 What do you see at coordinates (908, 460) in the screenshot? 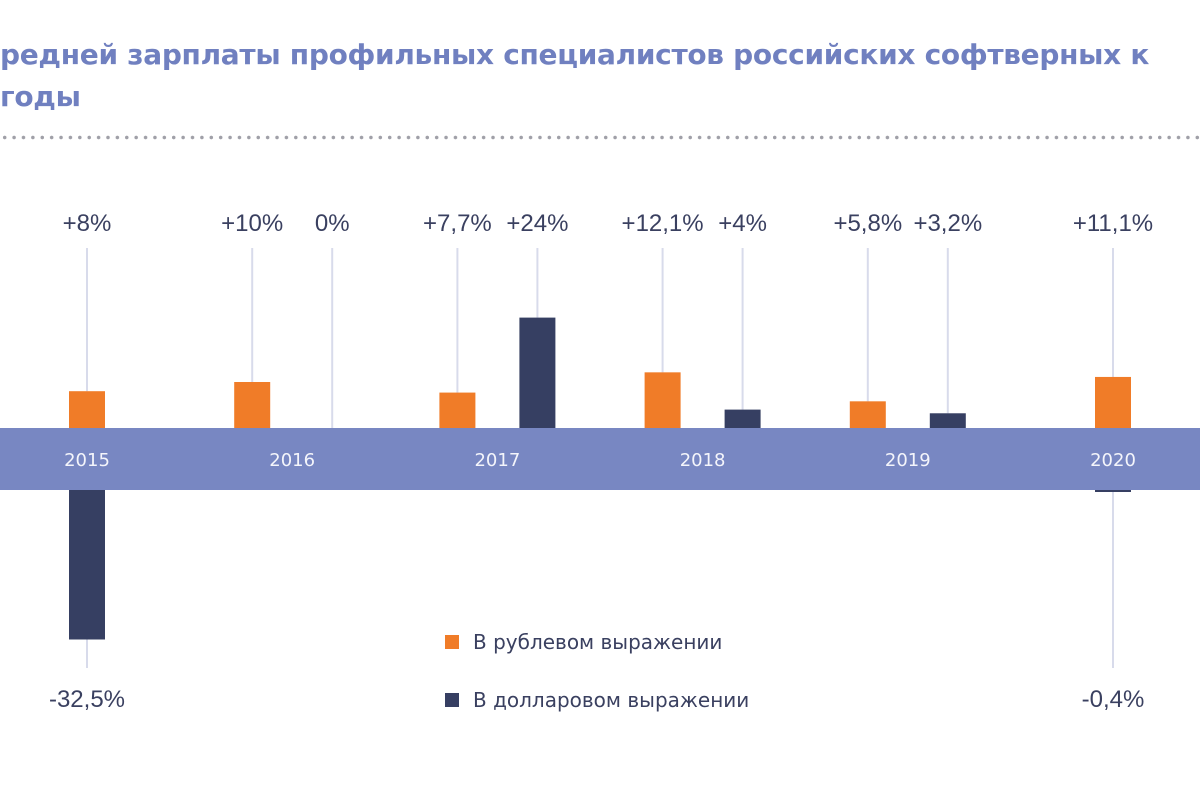
I see `x-tick-label: 2019` at bounding box center [908, 460].